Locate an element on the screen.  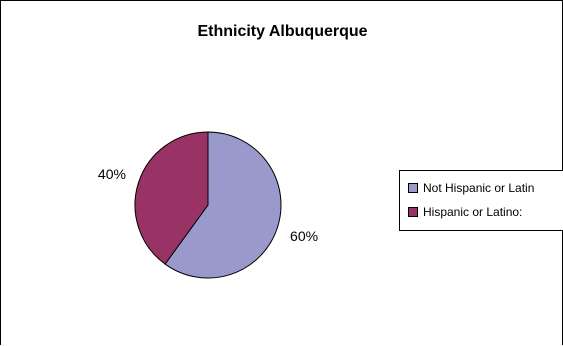
legend-item-hispanic: Hispanic or Latino: is located at coordinates (465, 212).